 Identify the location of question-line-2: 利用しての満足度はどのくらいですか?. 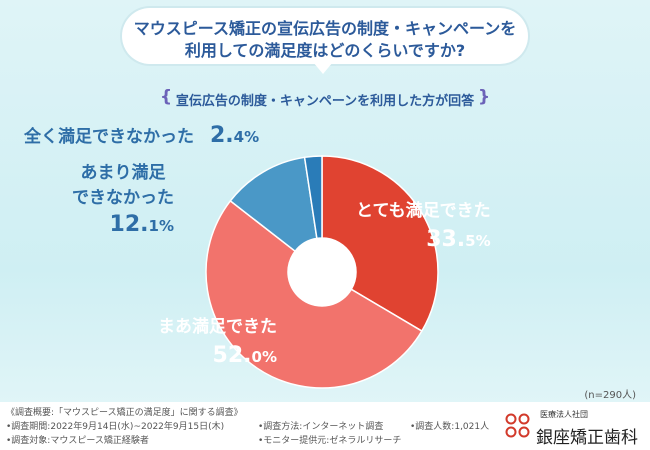
(325, 50).